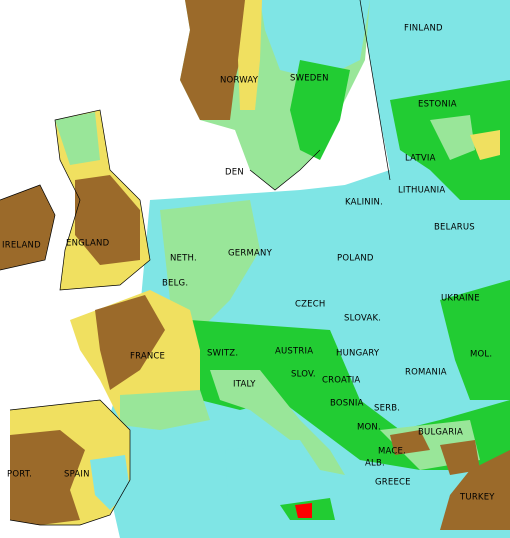 This screenshot has width=510, height=538. I want to click on country-label: SLOVAK., so click(362, 319).